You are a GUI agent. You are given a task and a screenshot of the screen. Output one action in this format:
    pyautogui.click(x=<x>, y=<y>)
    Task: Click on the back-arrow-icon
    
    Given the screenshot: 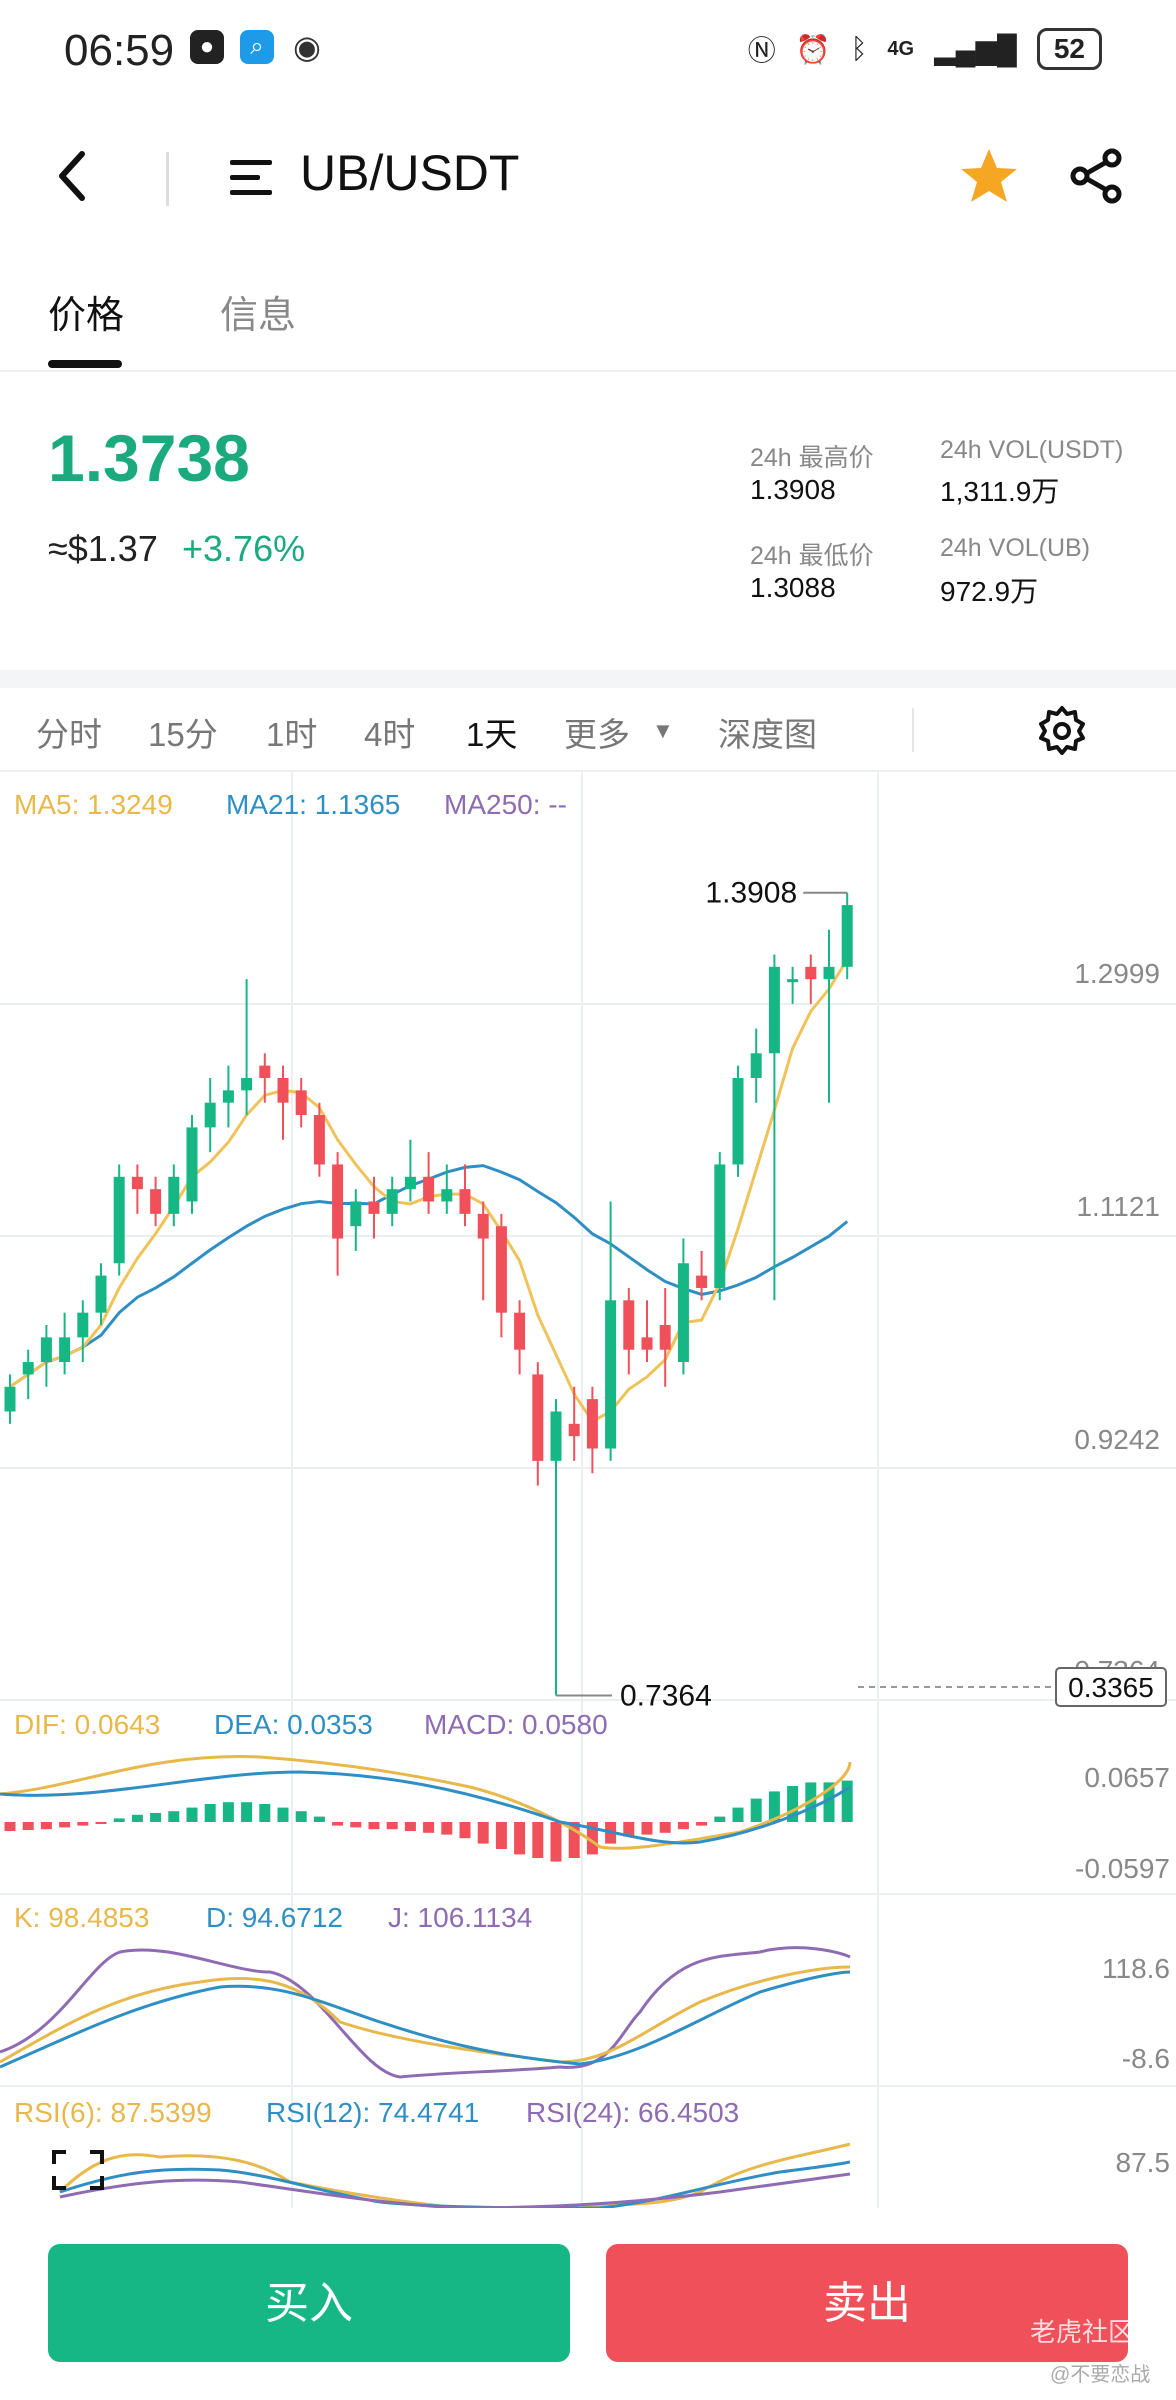 What is the action you would take?
    pyautogui.click(x=72, y=176)
    